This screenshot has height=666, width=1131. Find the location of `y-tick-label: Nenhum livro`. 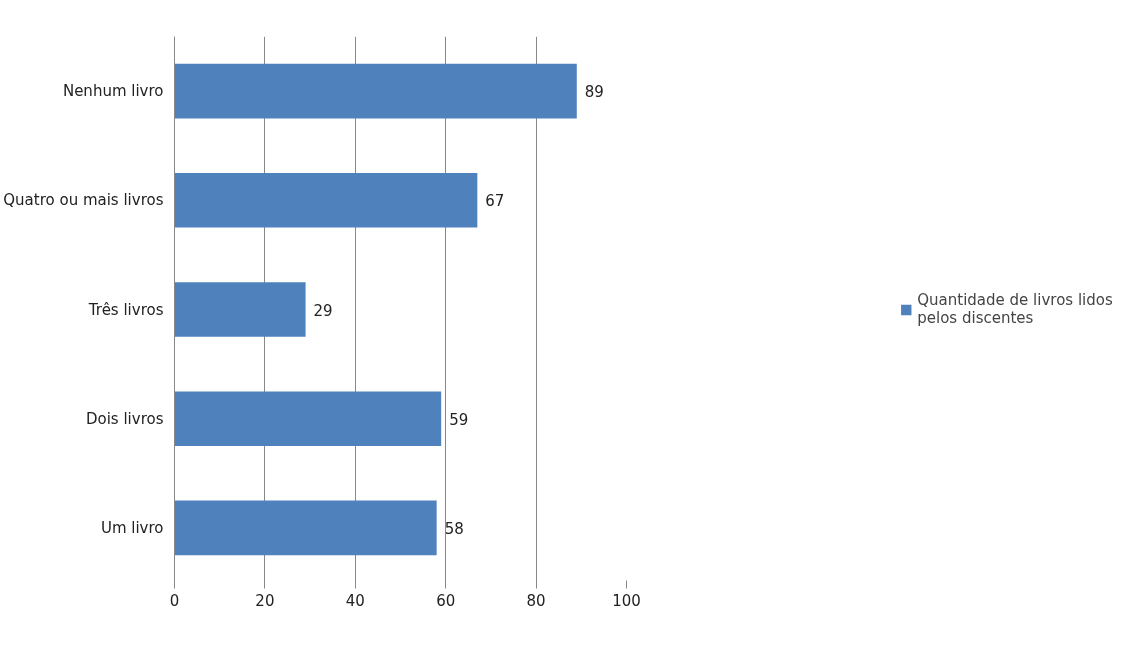

y-tick-label: Nenhum livro is located at coordinates (113, 91).